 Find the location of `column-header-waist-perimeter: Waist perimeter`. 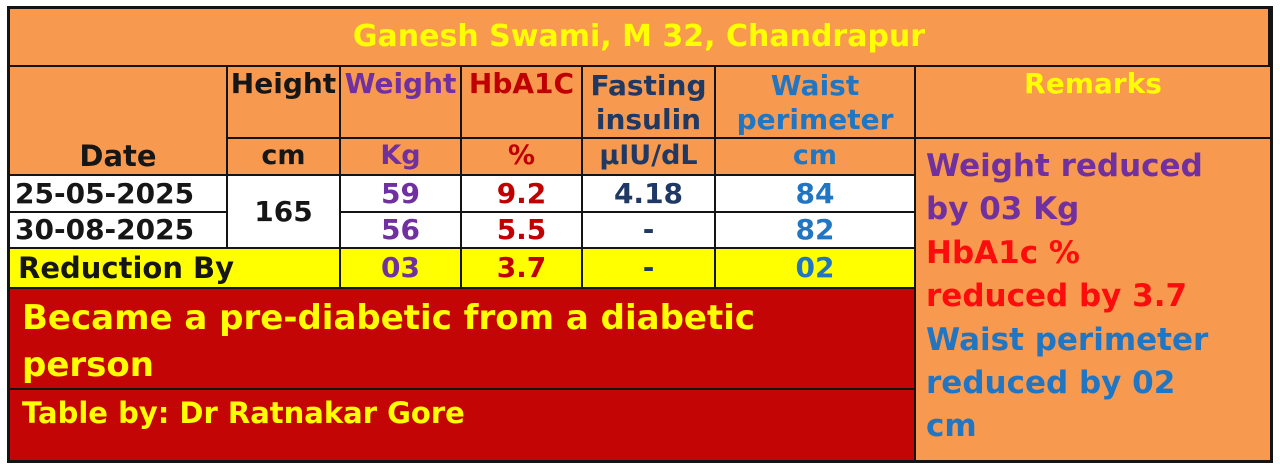

column-header-waist-perimeter: Waist perimeter is located at coordinates (816, 103).